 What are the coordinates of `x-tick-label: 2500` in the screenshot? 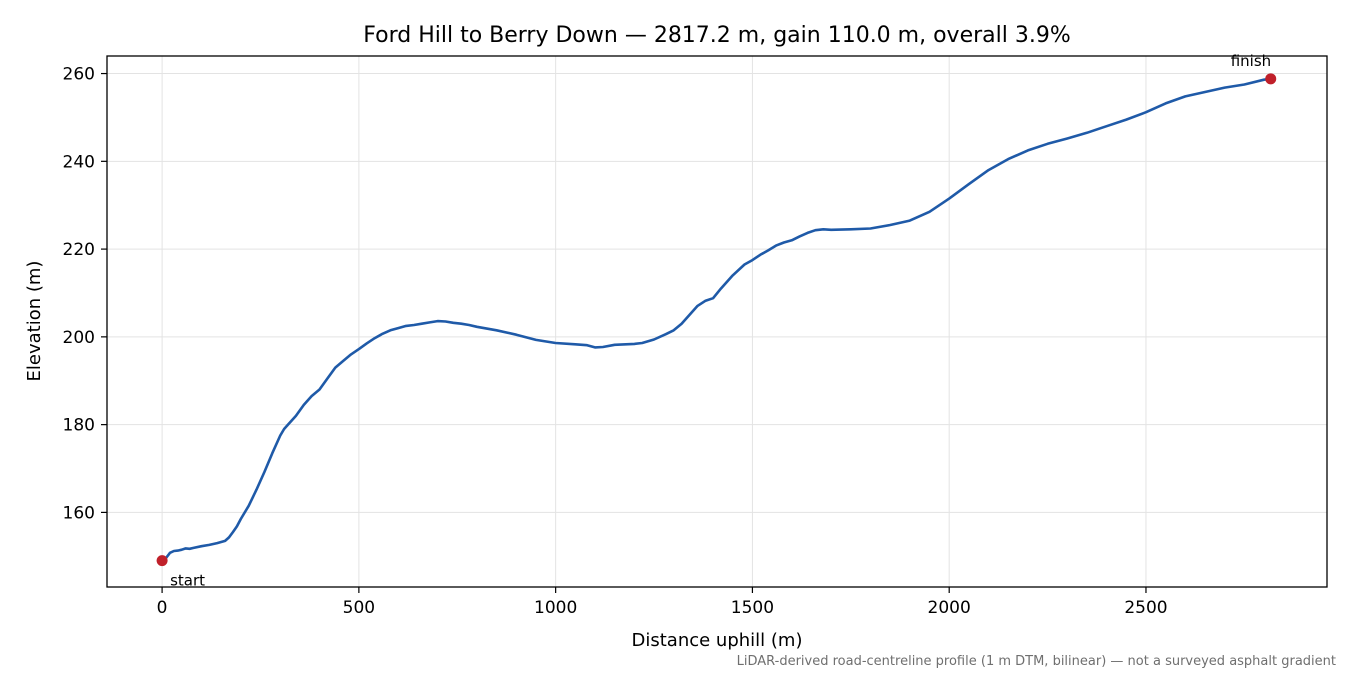 It's located at (1145, 608).